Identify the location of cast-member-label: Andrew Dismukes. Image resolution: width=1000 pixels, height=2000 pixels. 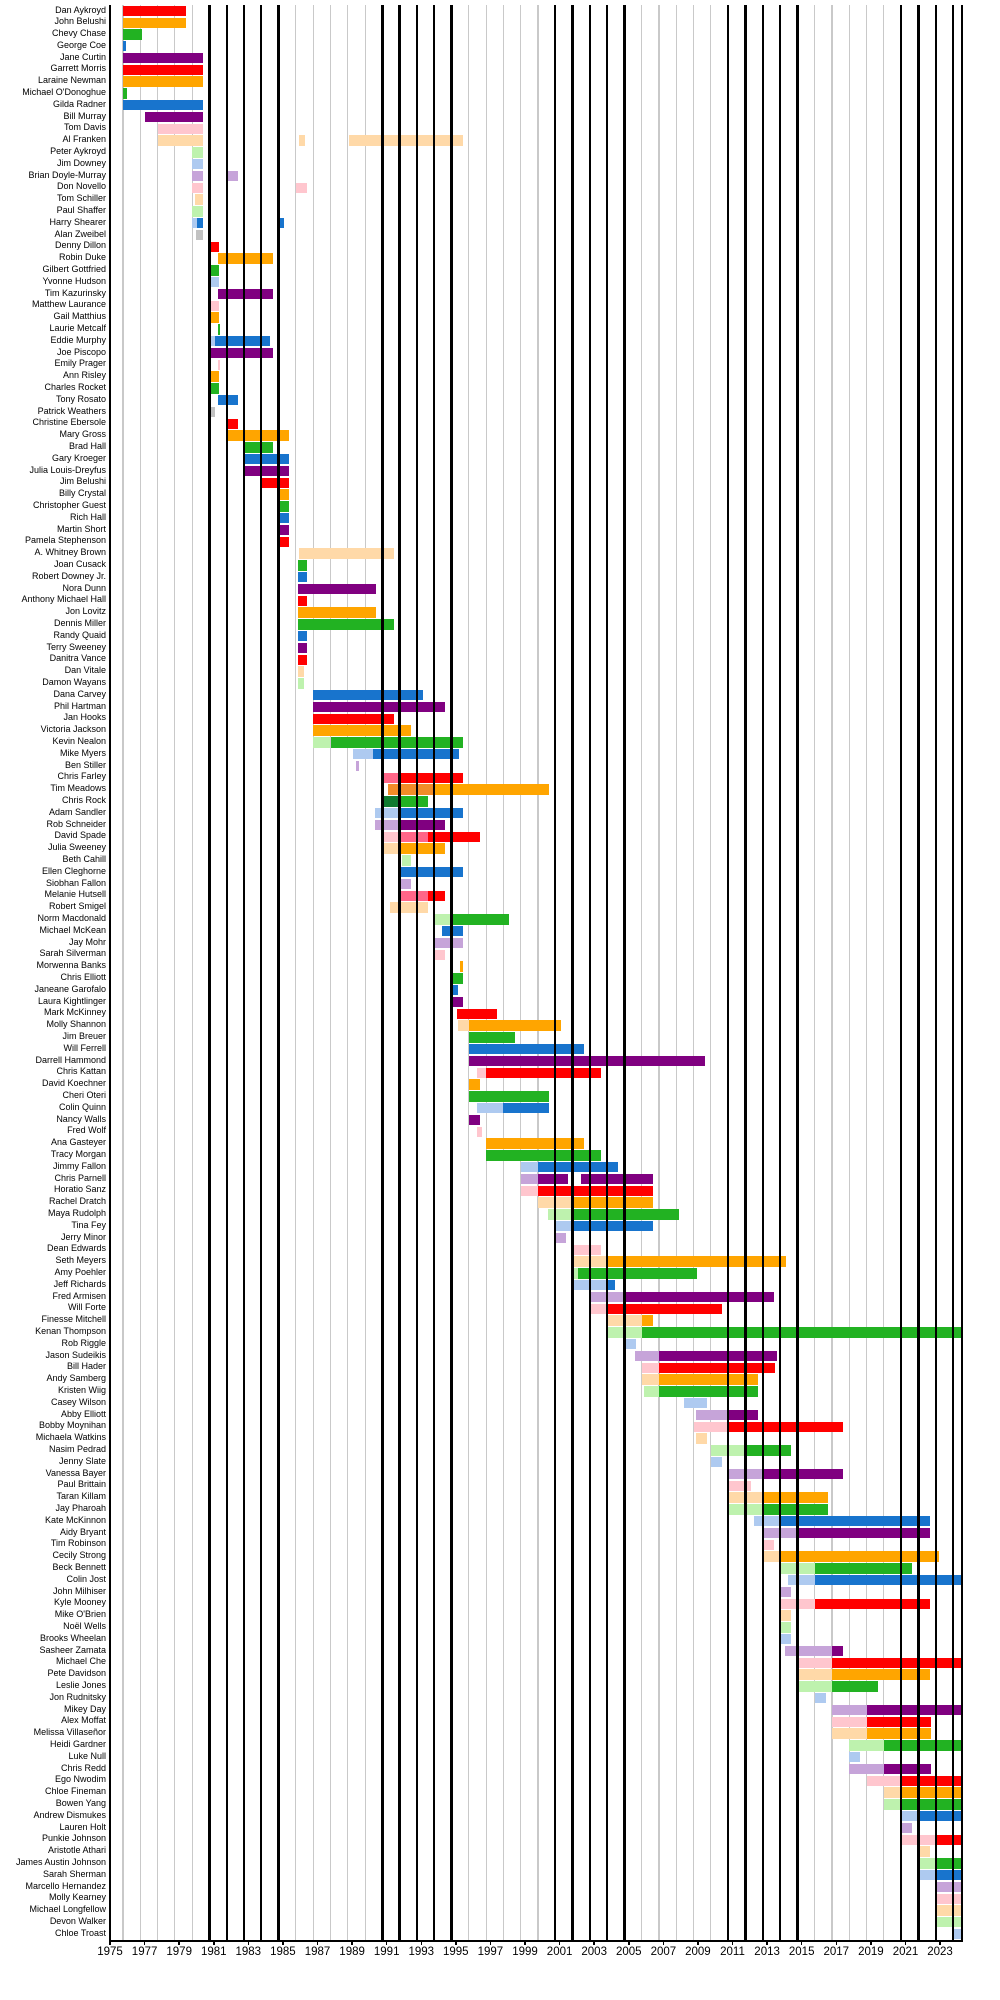
(69, 1814).